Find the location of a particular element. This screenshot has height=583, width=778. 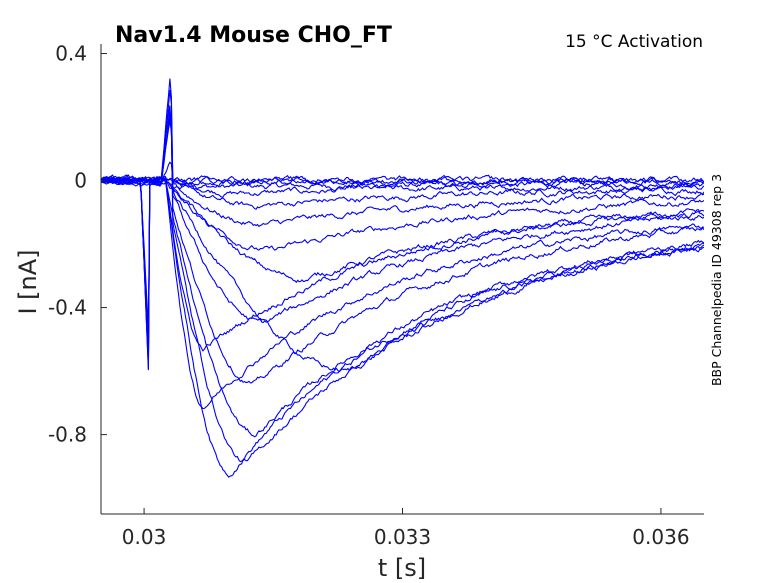

x-tick-label: 0.03 is located at coordinates (144, 537).